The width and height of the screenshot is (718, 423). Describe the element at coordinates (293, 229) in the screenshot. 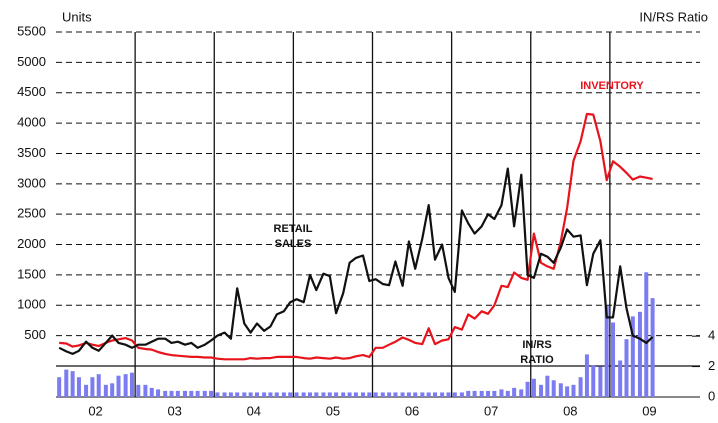

I see `annotation-line: RETAIL` at that location.